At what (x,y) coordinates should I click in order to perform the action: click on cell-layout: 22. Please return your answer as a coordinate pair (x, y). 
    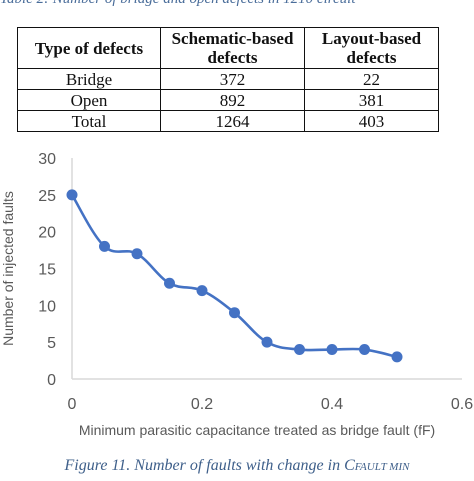
    Looking at the image, I should click on (371, 79).